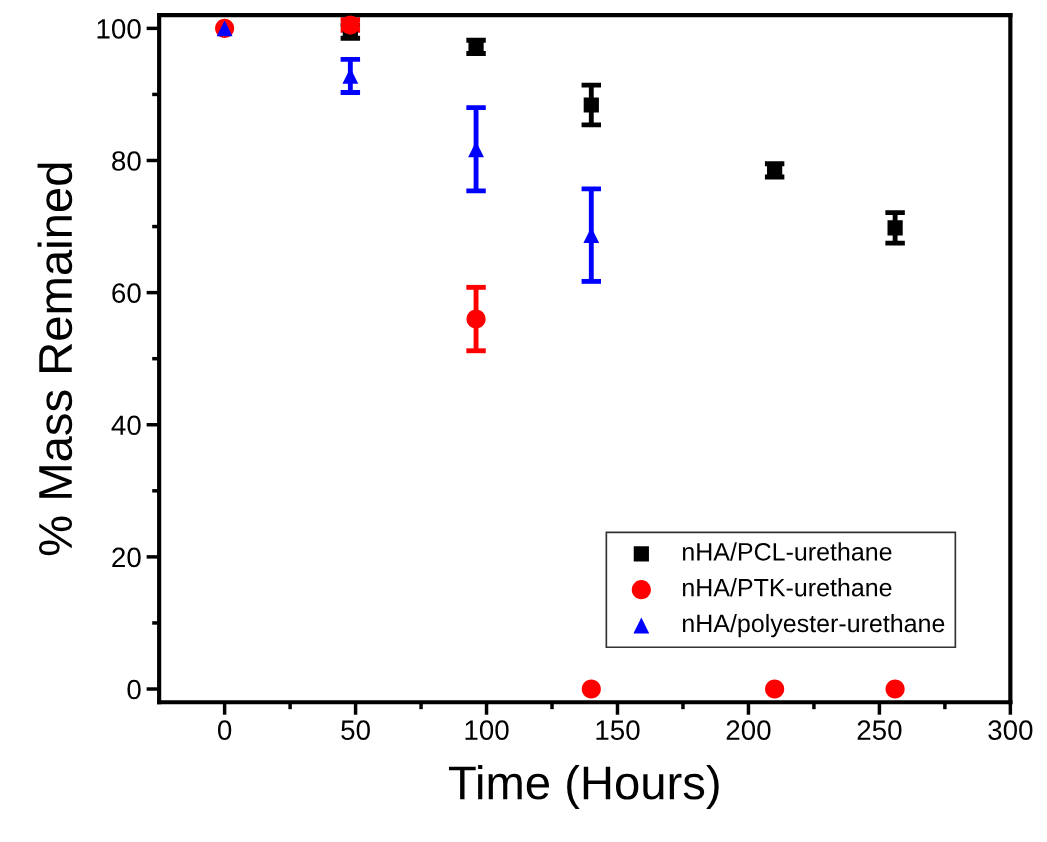 The width and height of the screenshot is (1047, 842). What do you see at coordinates (583, 786) in the screenshot?
I see `x-axis-title: Time (Hours)` at bounding box center [583, 786].